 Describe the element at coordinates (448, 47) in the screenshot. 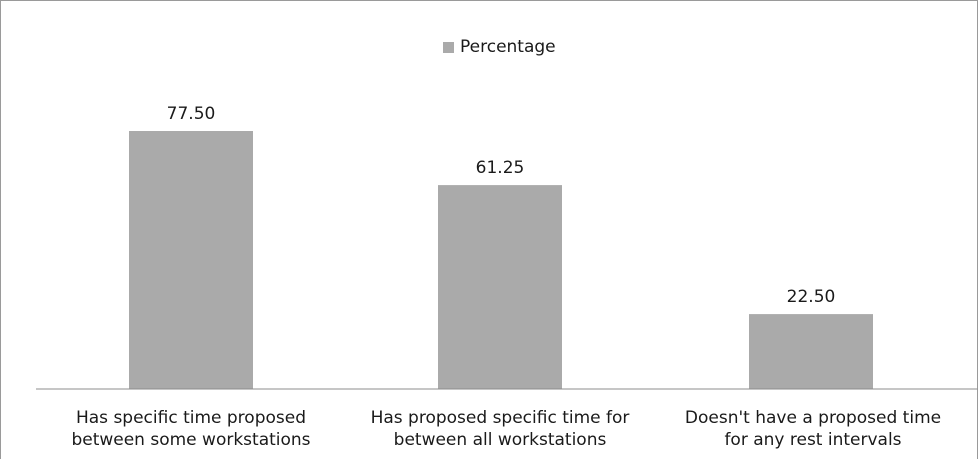

I see `legend-swatch` at that location.